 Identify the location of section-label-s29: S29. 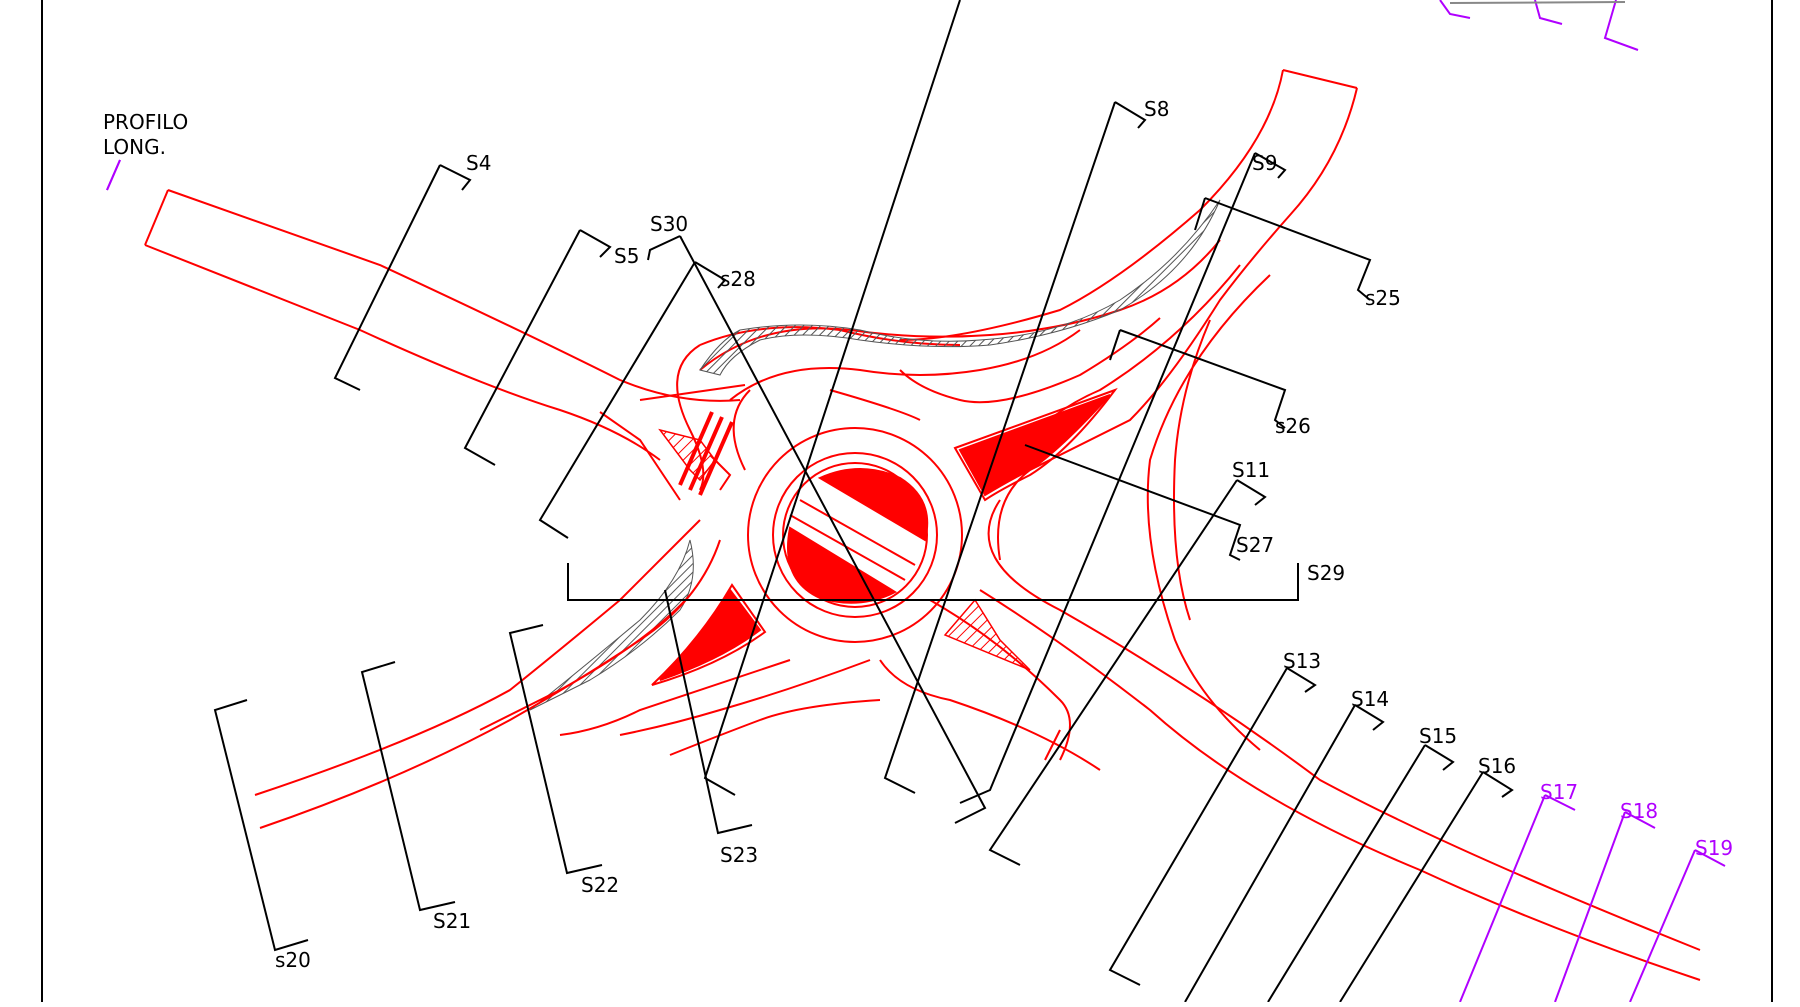
(1326, 573).